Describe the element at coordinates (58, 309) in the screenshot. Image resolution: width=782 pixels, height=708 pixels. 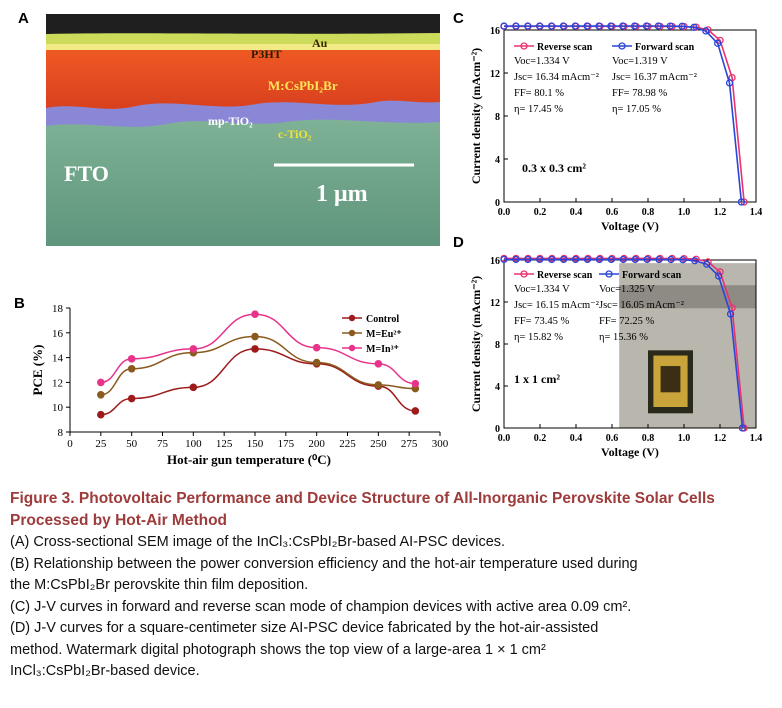
I see `y-tick-label: 18` at that location.